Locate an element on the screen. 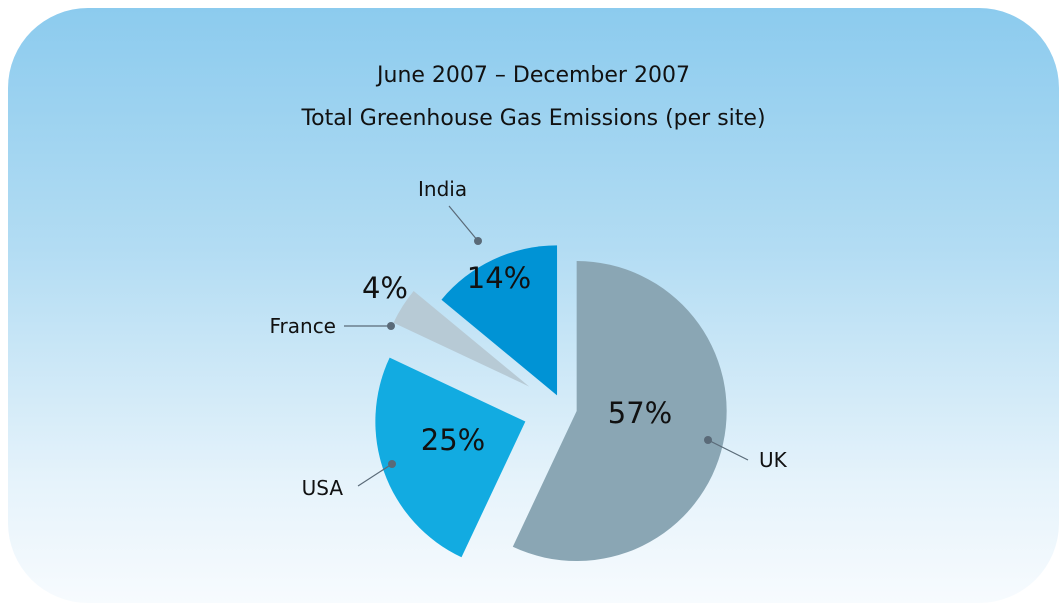 Image resolution: width=1059 pixels, height=603 pixels. slice-category-label-usa: USA is located at coordinates (323, 488).